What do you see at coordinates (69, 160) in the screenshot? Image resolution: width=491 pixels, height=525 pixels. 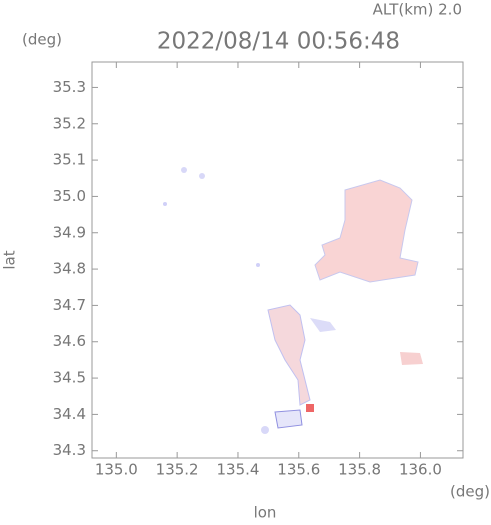 I see `y-tick-label: 35.1` at bounding box center [69, 160].